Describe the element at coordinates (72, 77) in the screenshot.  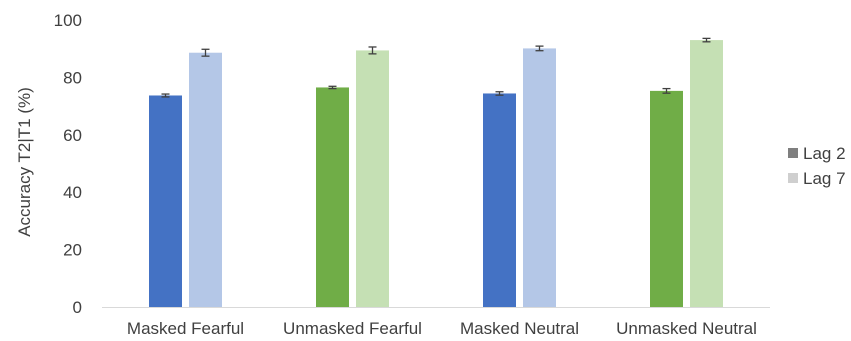
I see `y-tick-label: 80` at that location.